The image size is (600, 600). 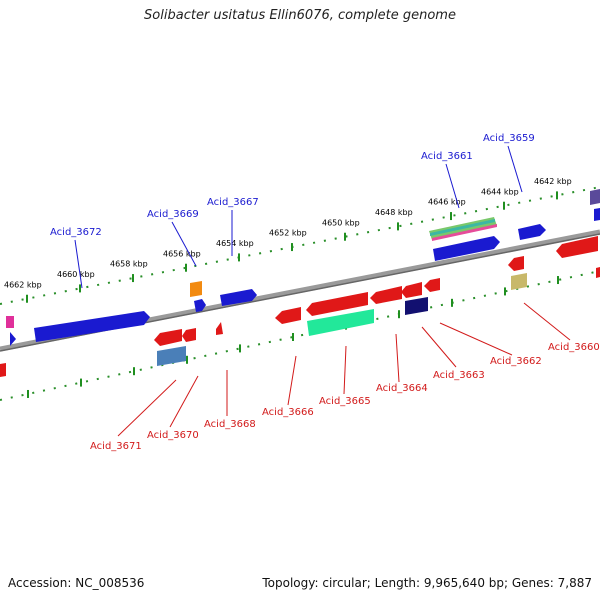 What do you see at coordinates (3, 370) in the screenshot?
I see `gene-red-edge-left` at bounding box center [3, 370].